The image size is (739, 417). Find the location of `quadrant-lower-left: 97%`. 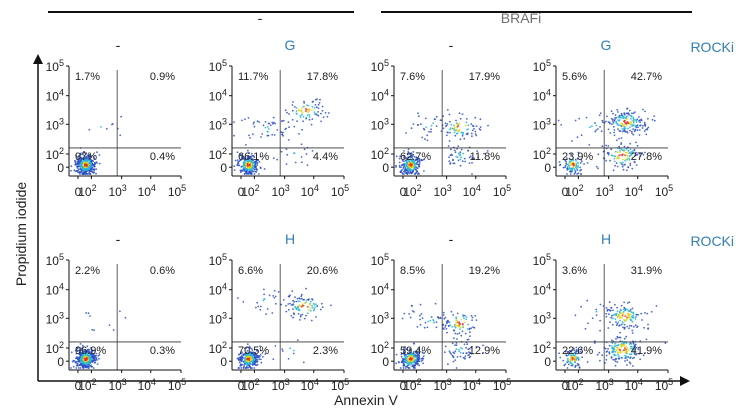

quadrant-lower-left: 97% is located at coordinates (86, 157).